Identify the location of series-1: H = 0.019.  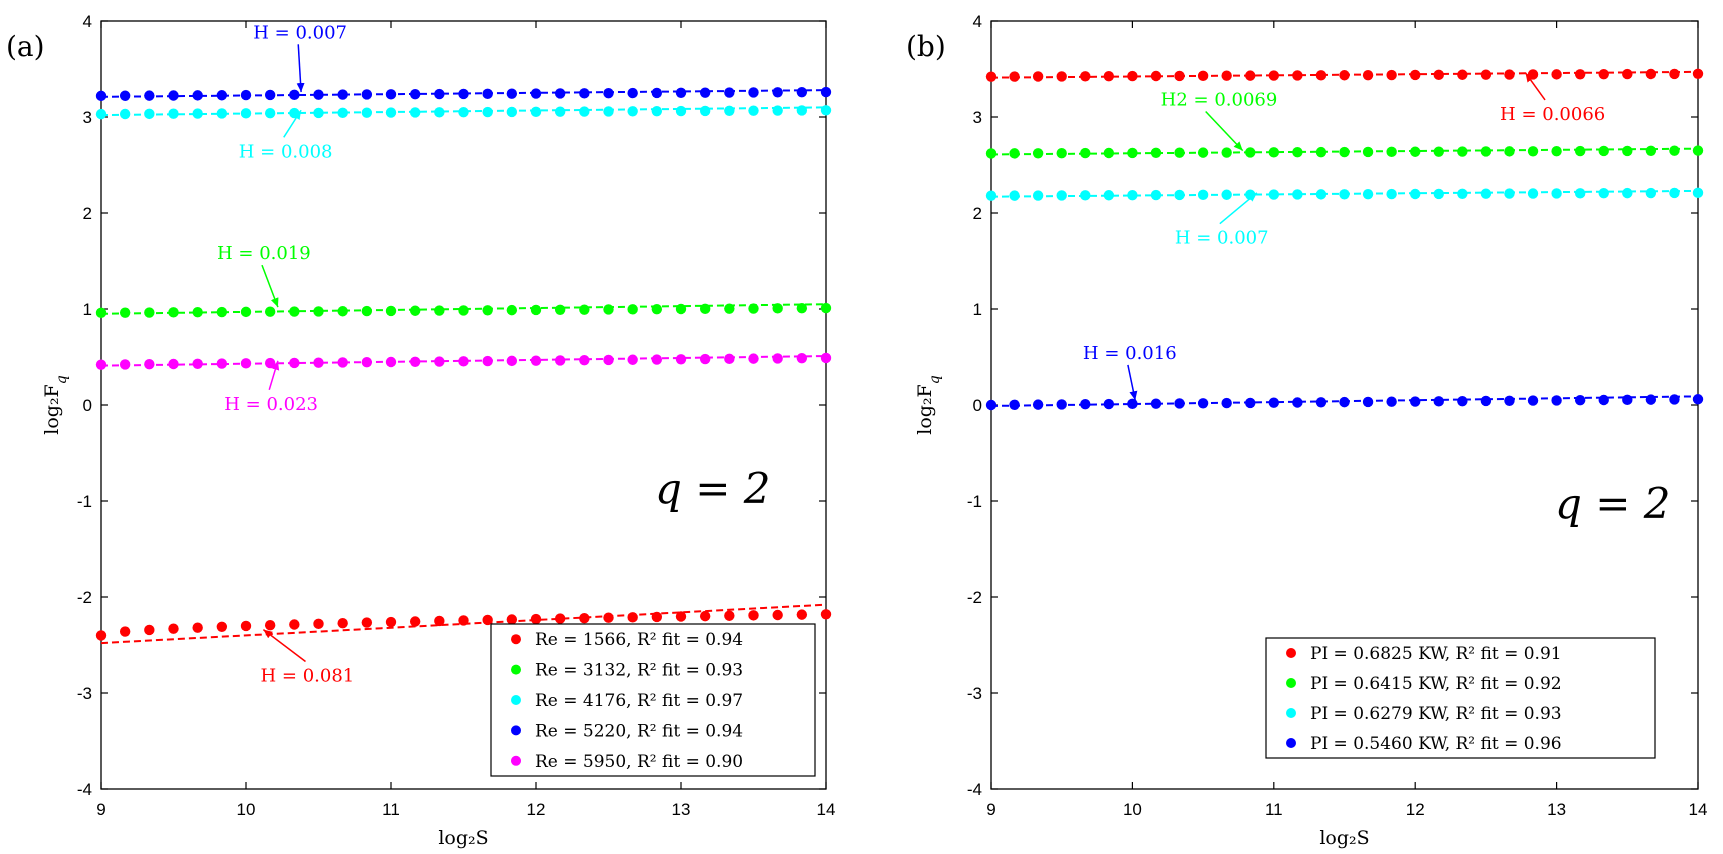
(463, 281).